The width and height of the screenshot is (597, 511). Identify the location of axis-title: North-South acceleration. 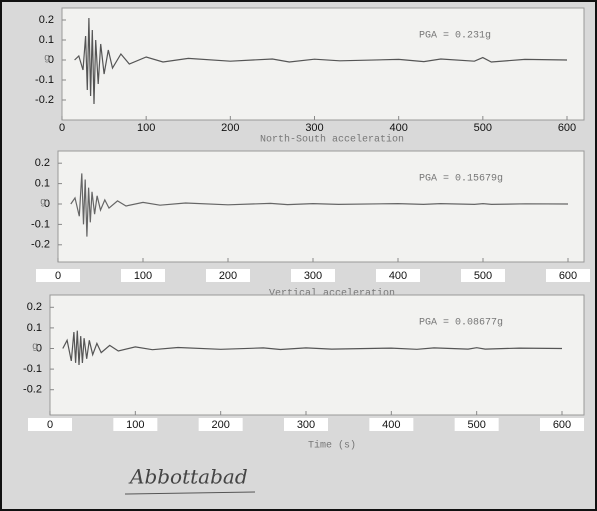
(332, 140).